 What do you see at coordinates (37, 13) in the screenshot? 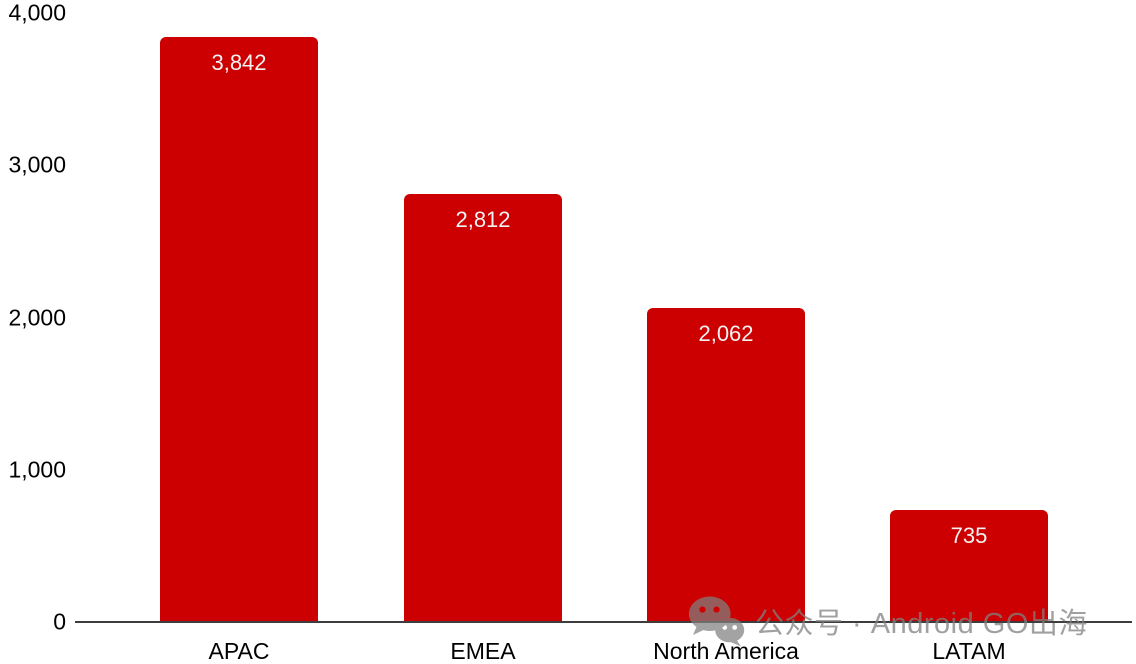
I see `y-tick-label: 4,000` at bounding box center [37, 13].